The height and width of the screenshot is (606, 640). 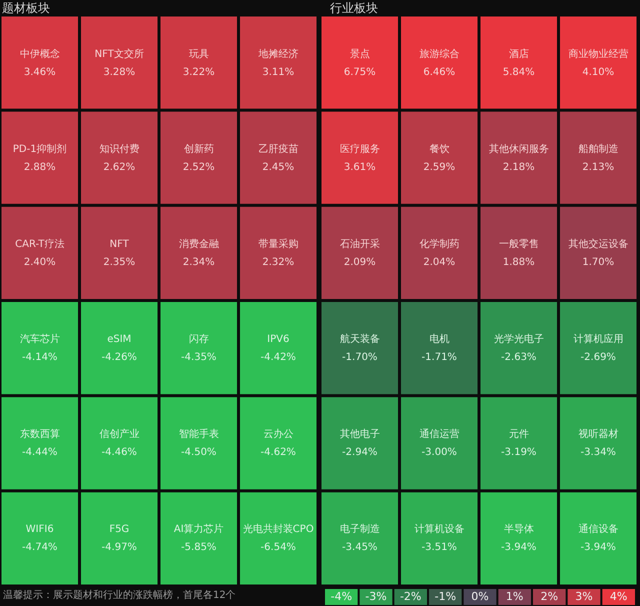 I want to click on data-label: 2.59%, so click(x=439, y=167).